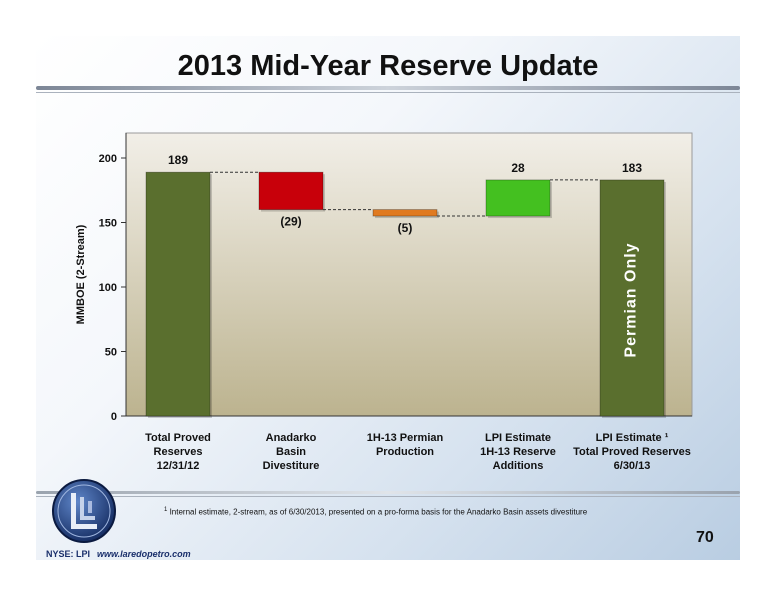 The image size is (776, 600). What do you see at coordinates (108, 224) in the screenshot?
I see `y-tick-label: 150` at bounding box center [108, 224].